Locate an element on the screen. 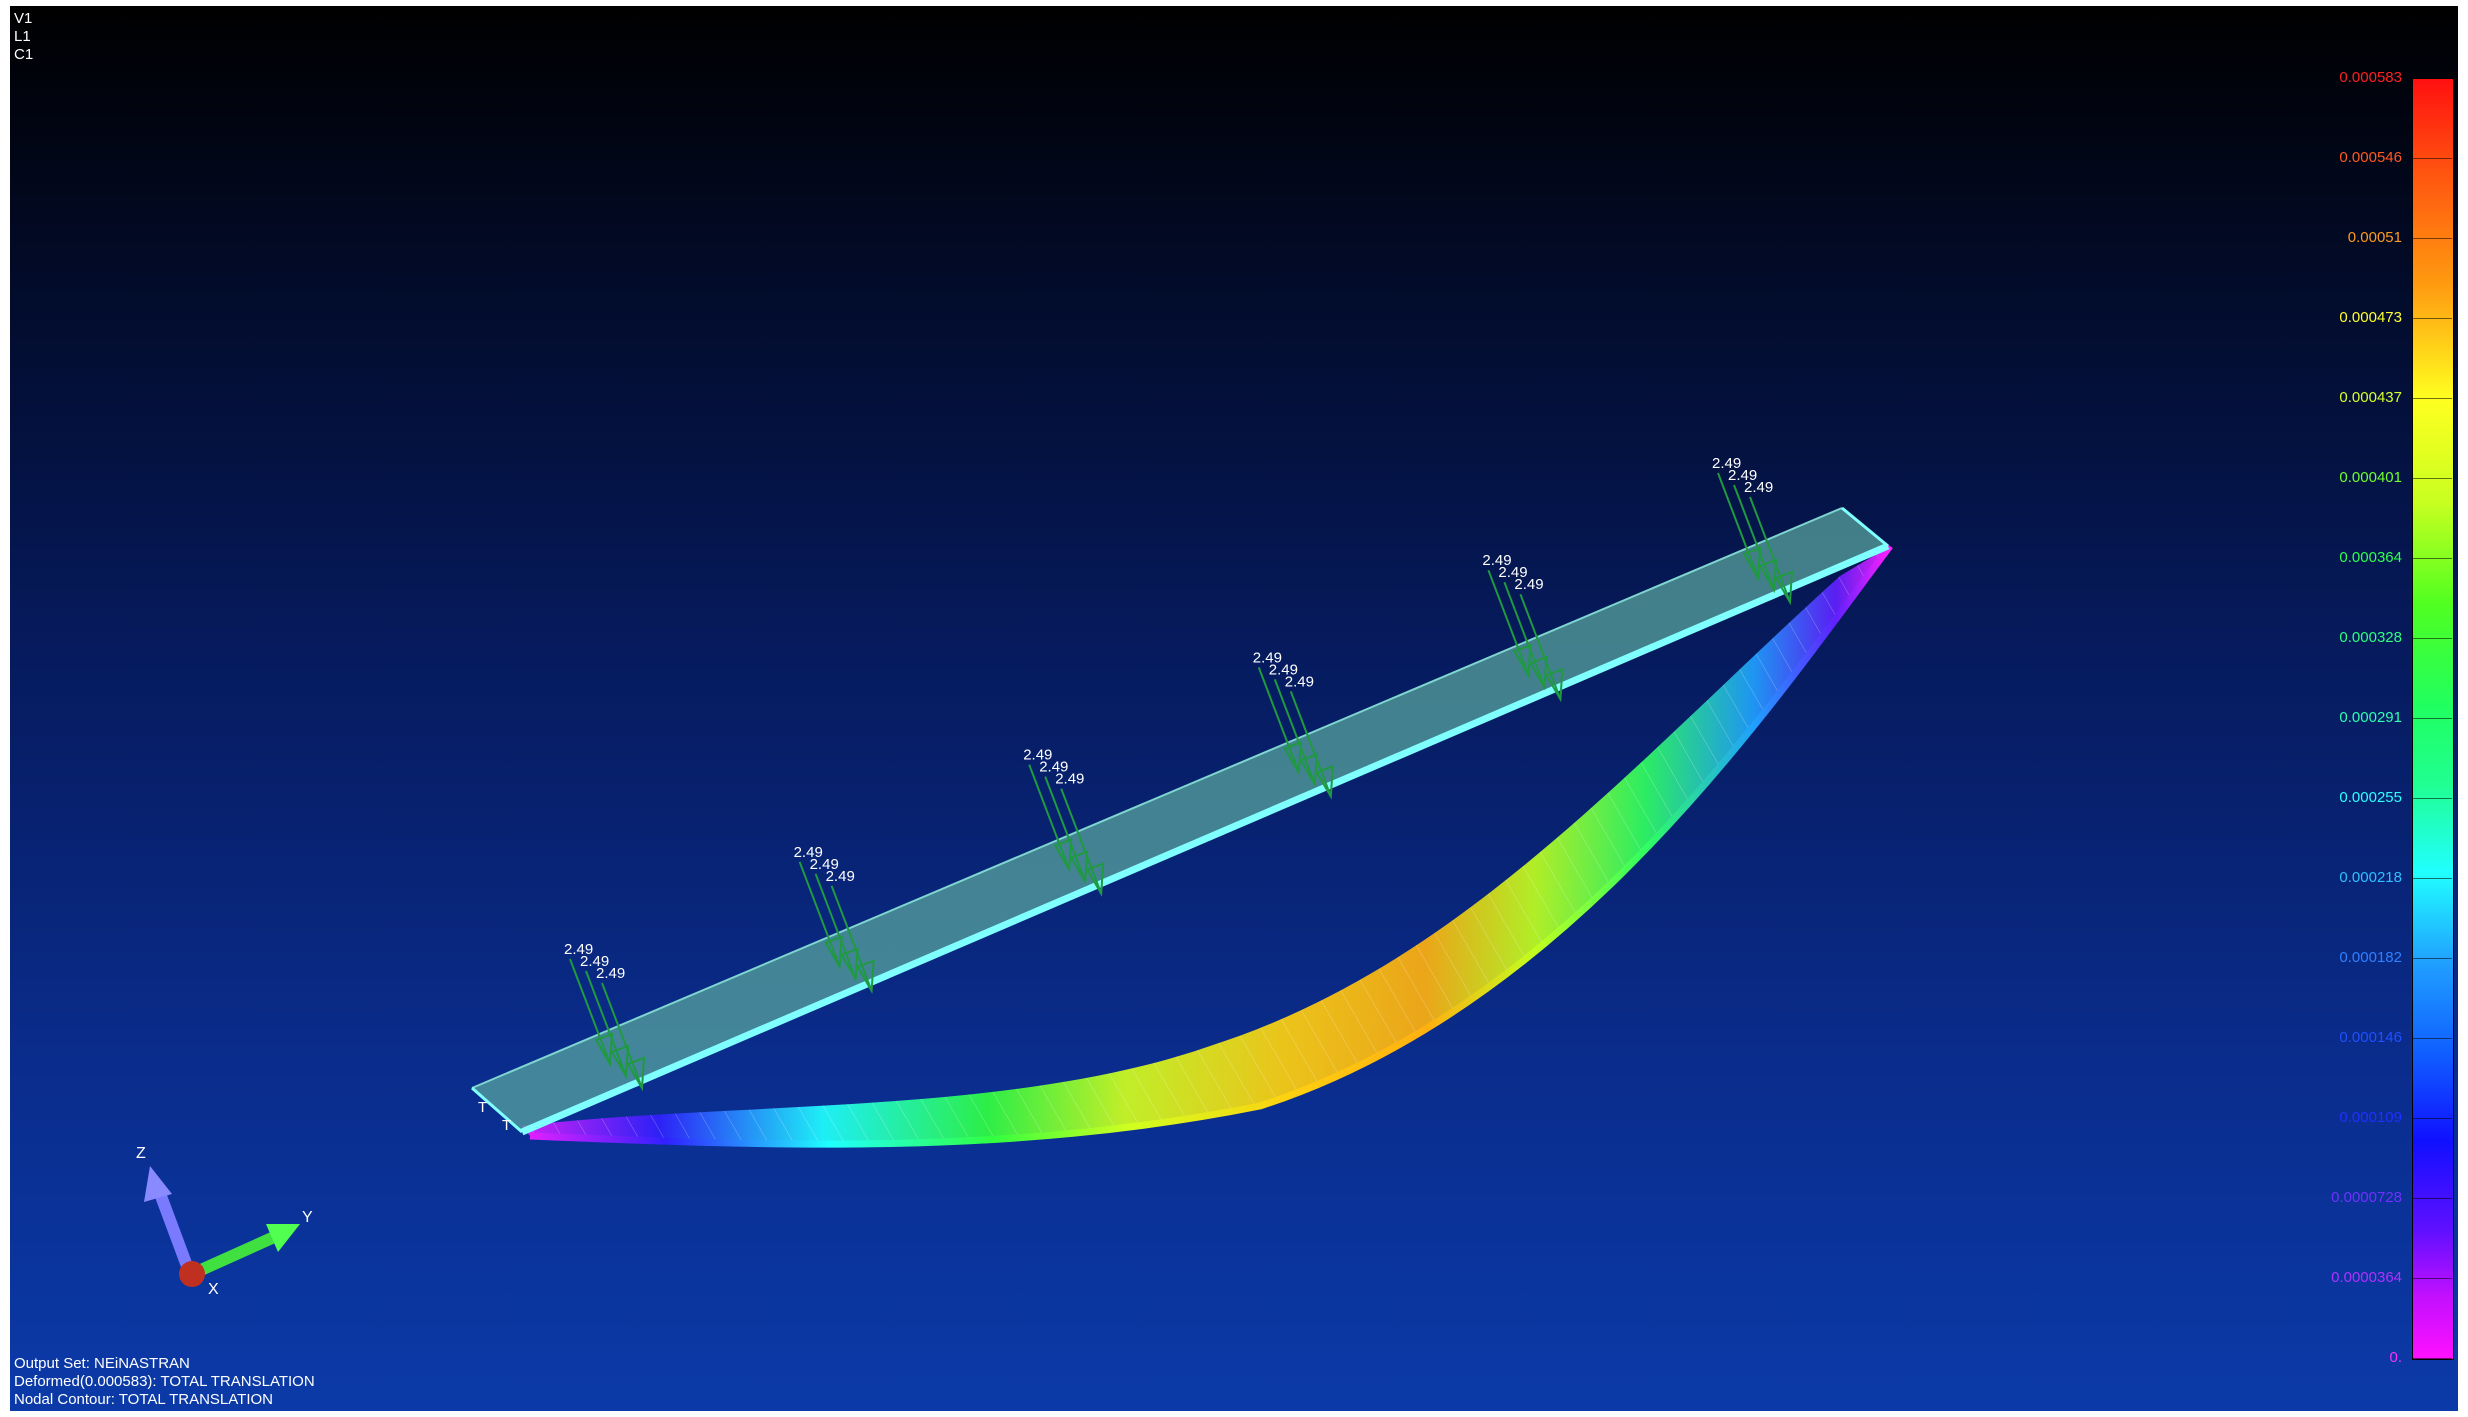 The image size is (2468, 1417). legend-value: 0.000218 is located at coordinates (2370, 877).